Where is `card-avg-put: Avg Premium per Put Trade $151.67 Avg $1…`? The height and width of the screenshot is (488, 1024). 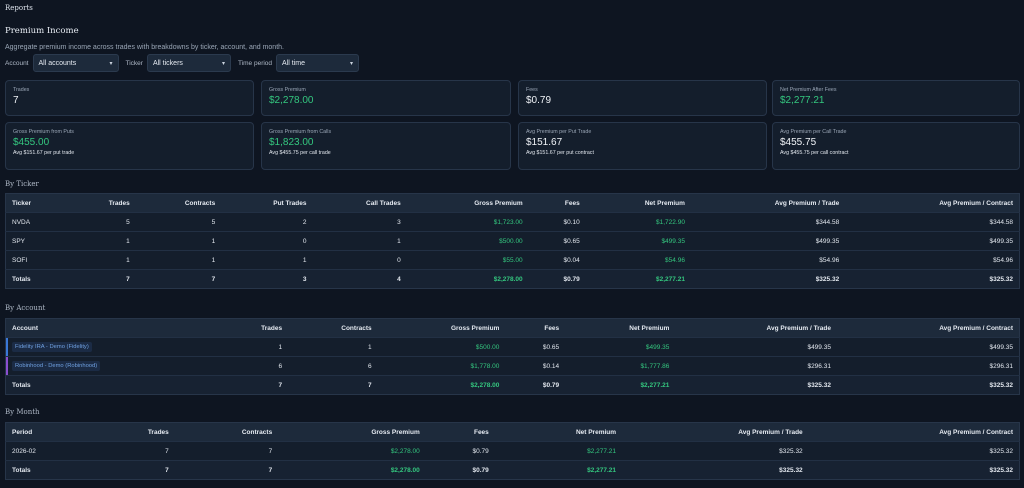
card-avg-put: Avg Premium per Put Trade $151.67 Avg $1… is located at coordinates (642, 146).